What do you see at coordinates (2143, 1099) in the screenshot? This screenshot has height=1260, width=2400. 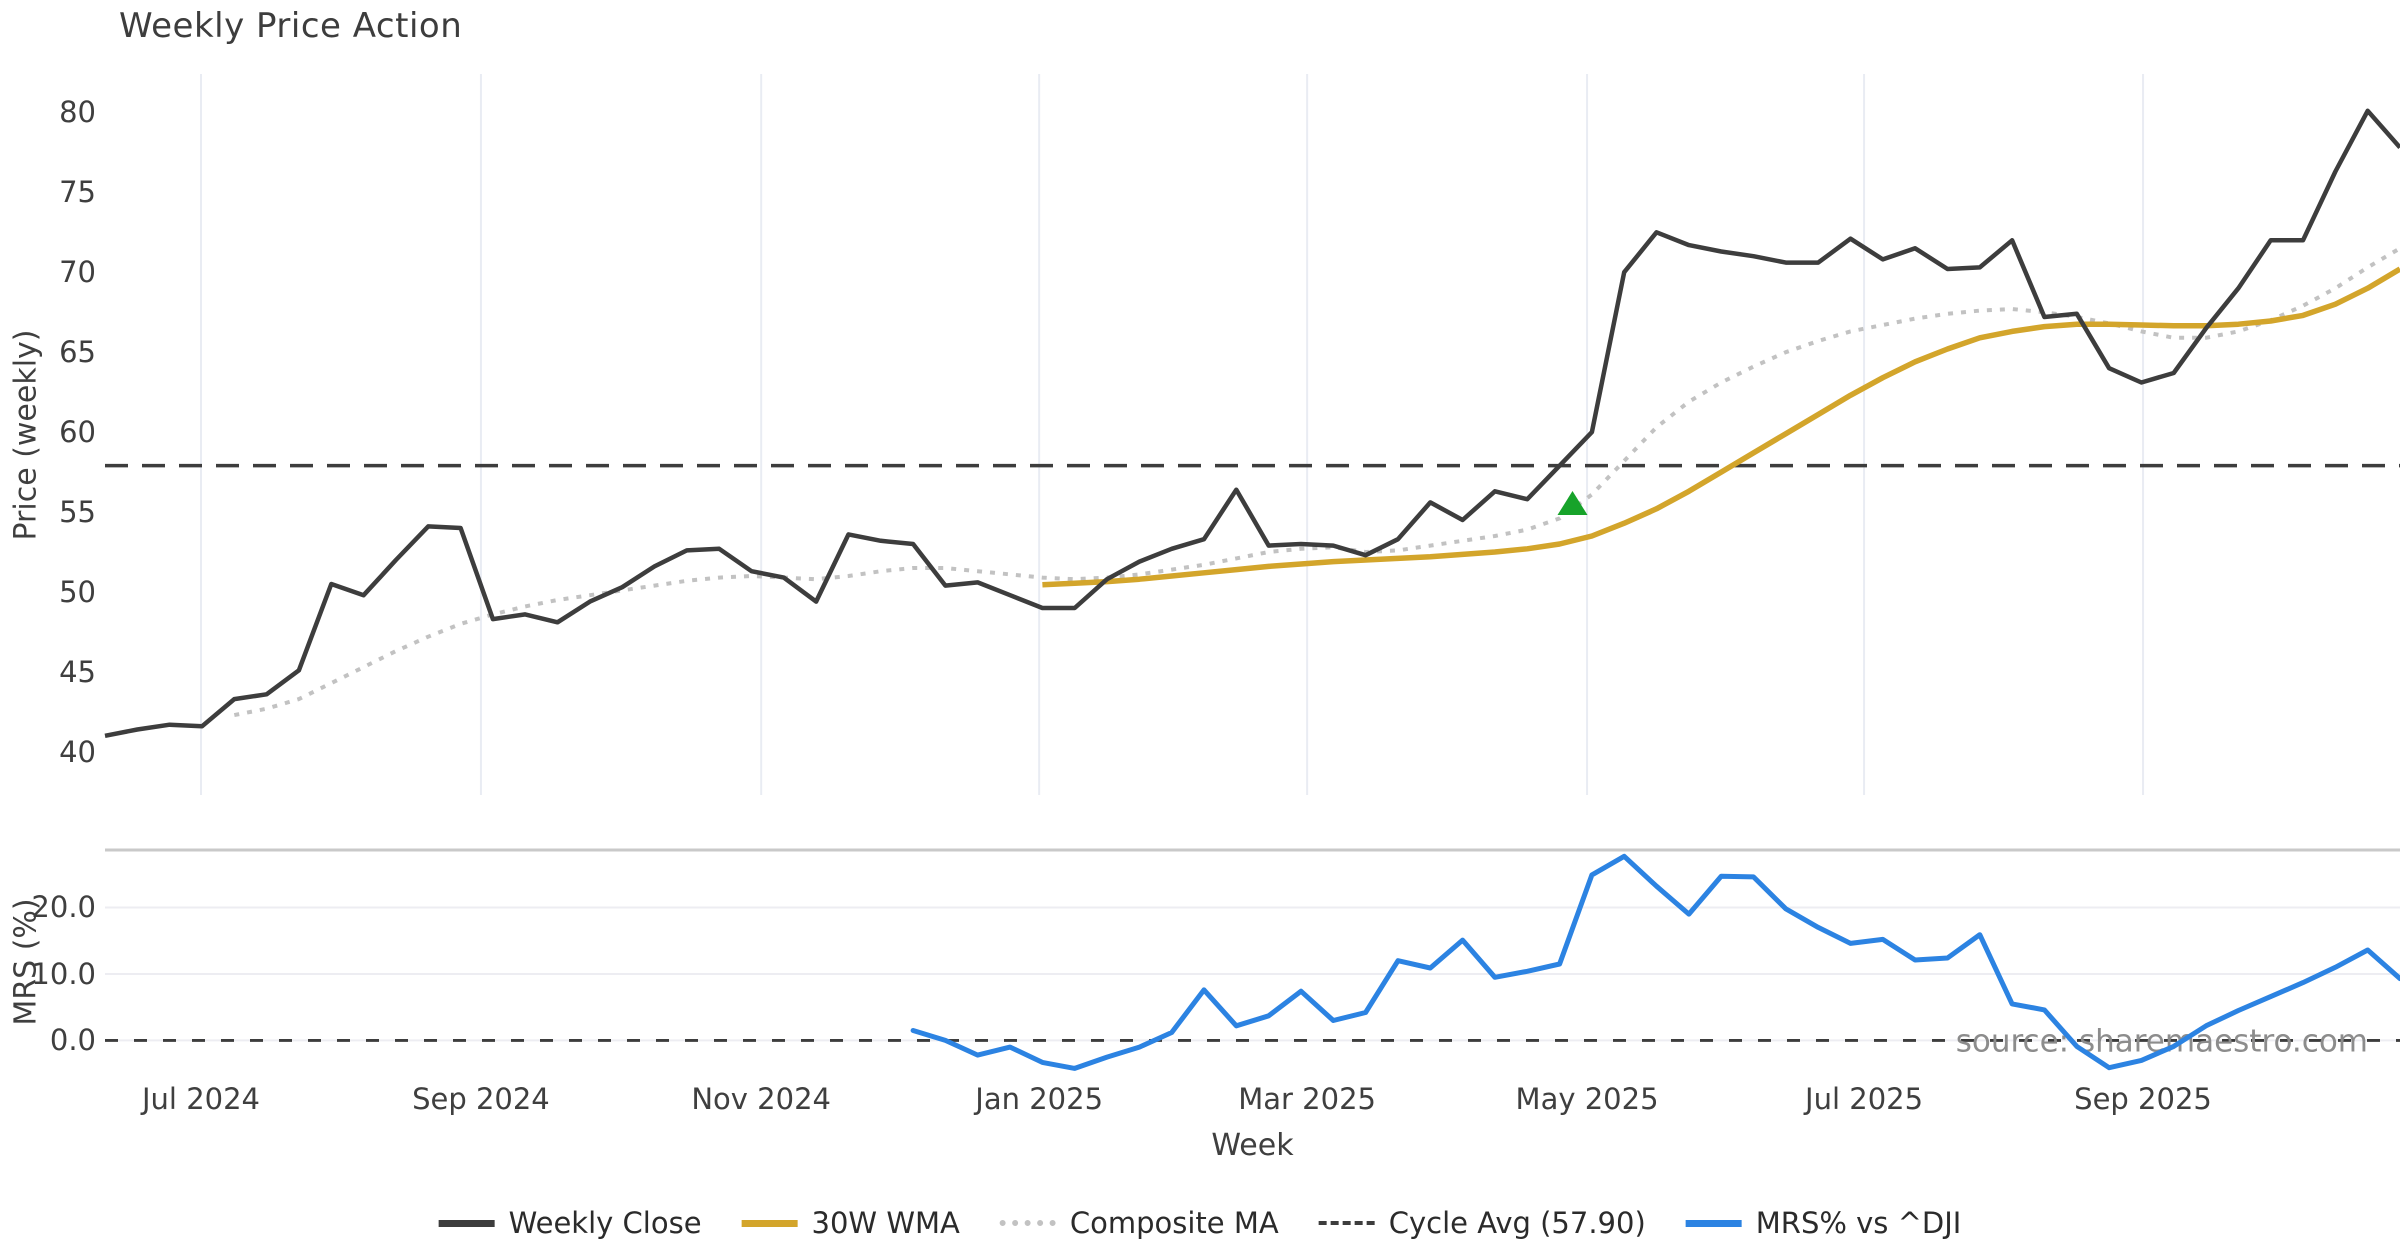 I see `x-tick-label: Sep 2025` at bounding box center [2143, 1099].